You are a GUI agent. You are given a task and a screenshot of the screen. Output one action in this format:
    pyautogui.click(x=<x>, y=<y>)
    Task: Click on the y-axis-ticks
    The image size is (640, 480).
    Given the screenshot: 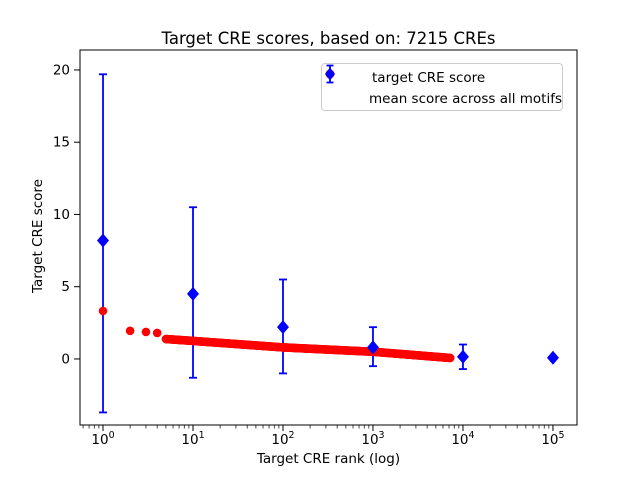 What is the action you would take?
    pyautogui.click(x=77, y=214)
    